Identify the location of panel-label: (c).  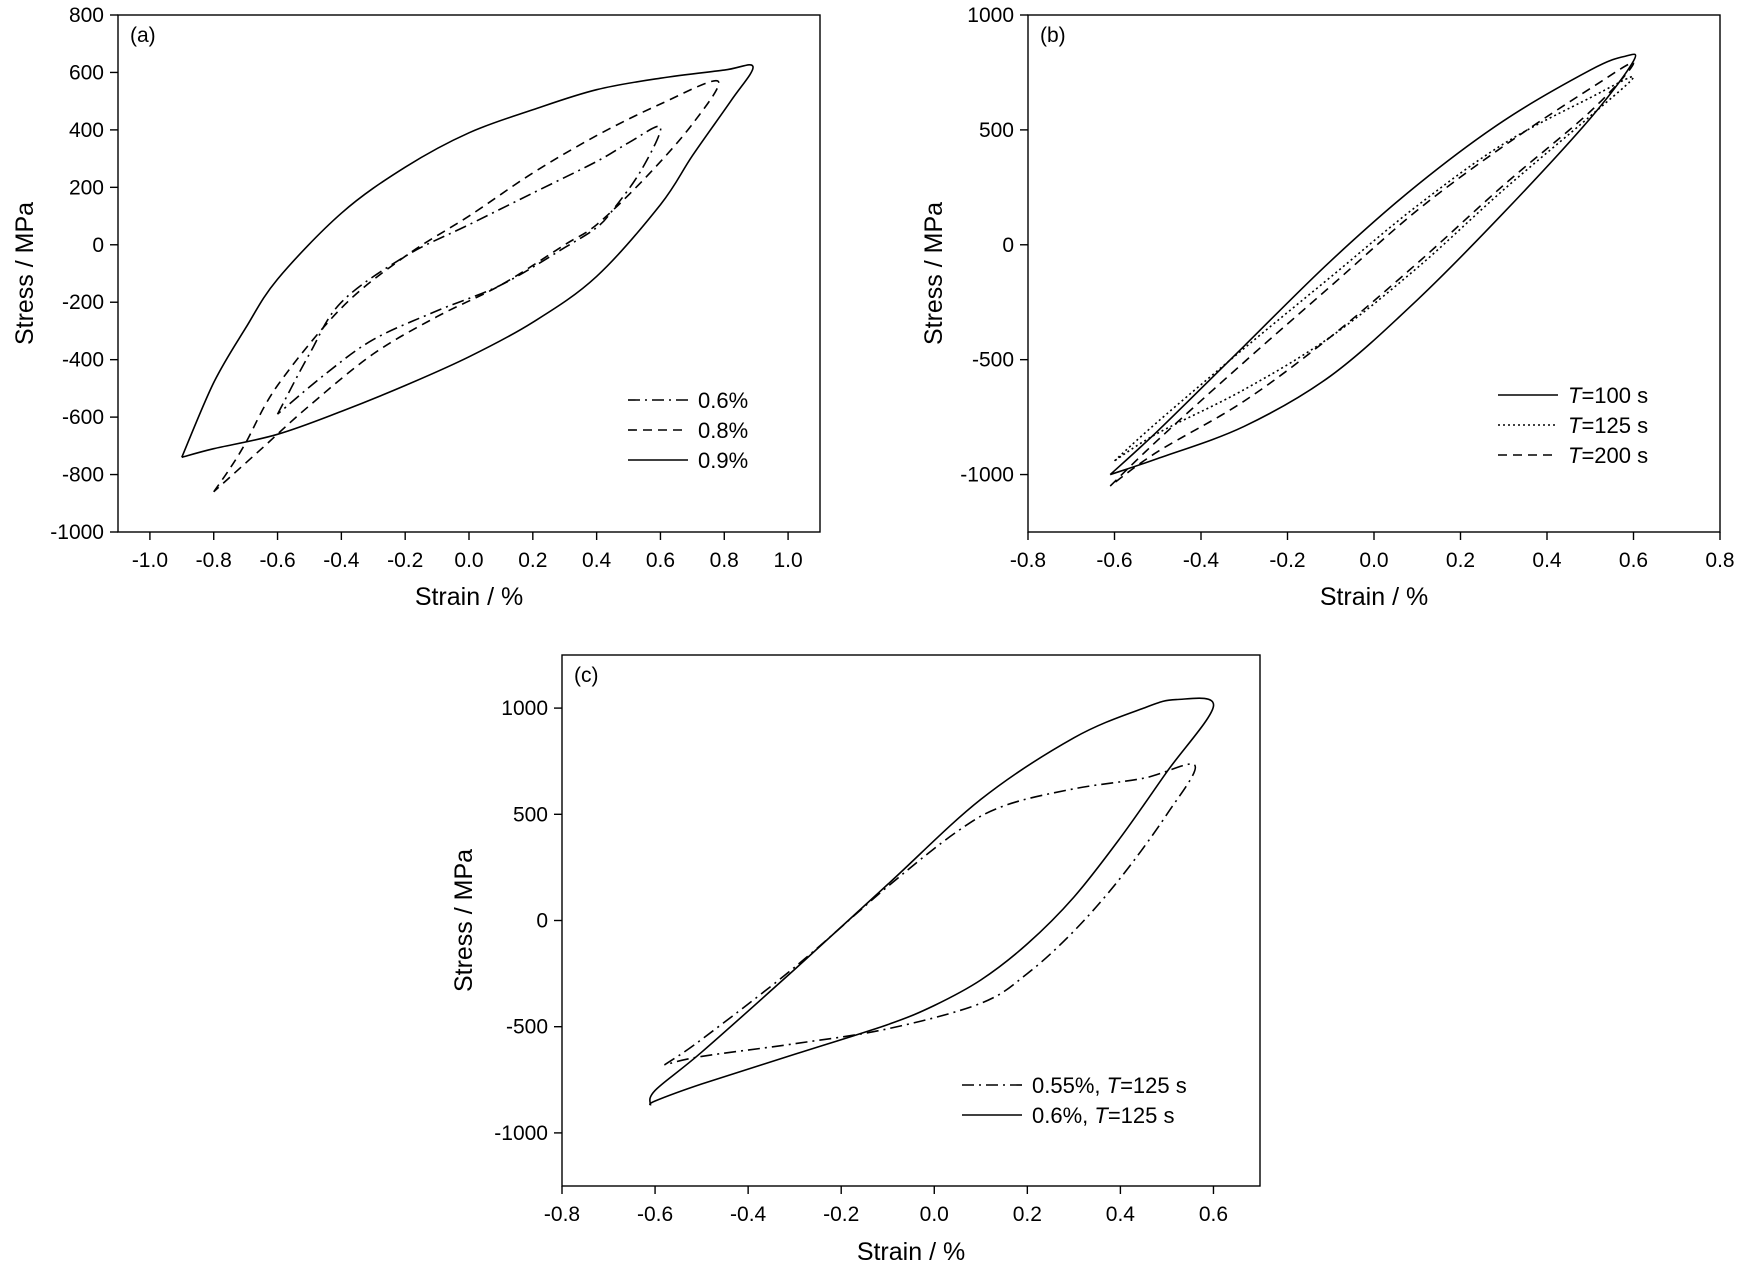
(586, 675).